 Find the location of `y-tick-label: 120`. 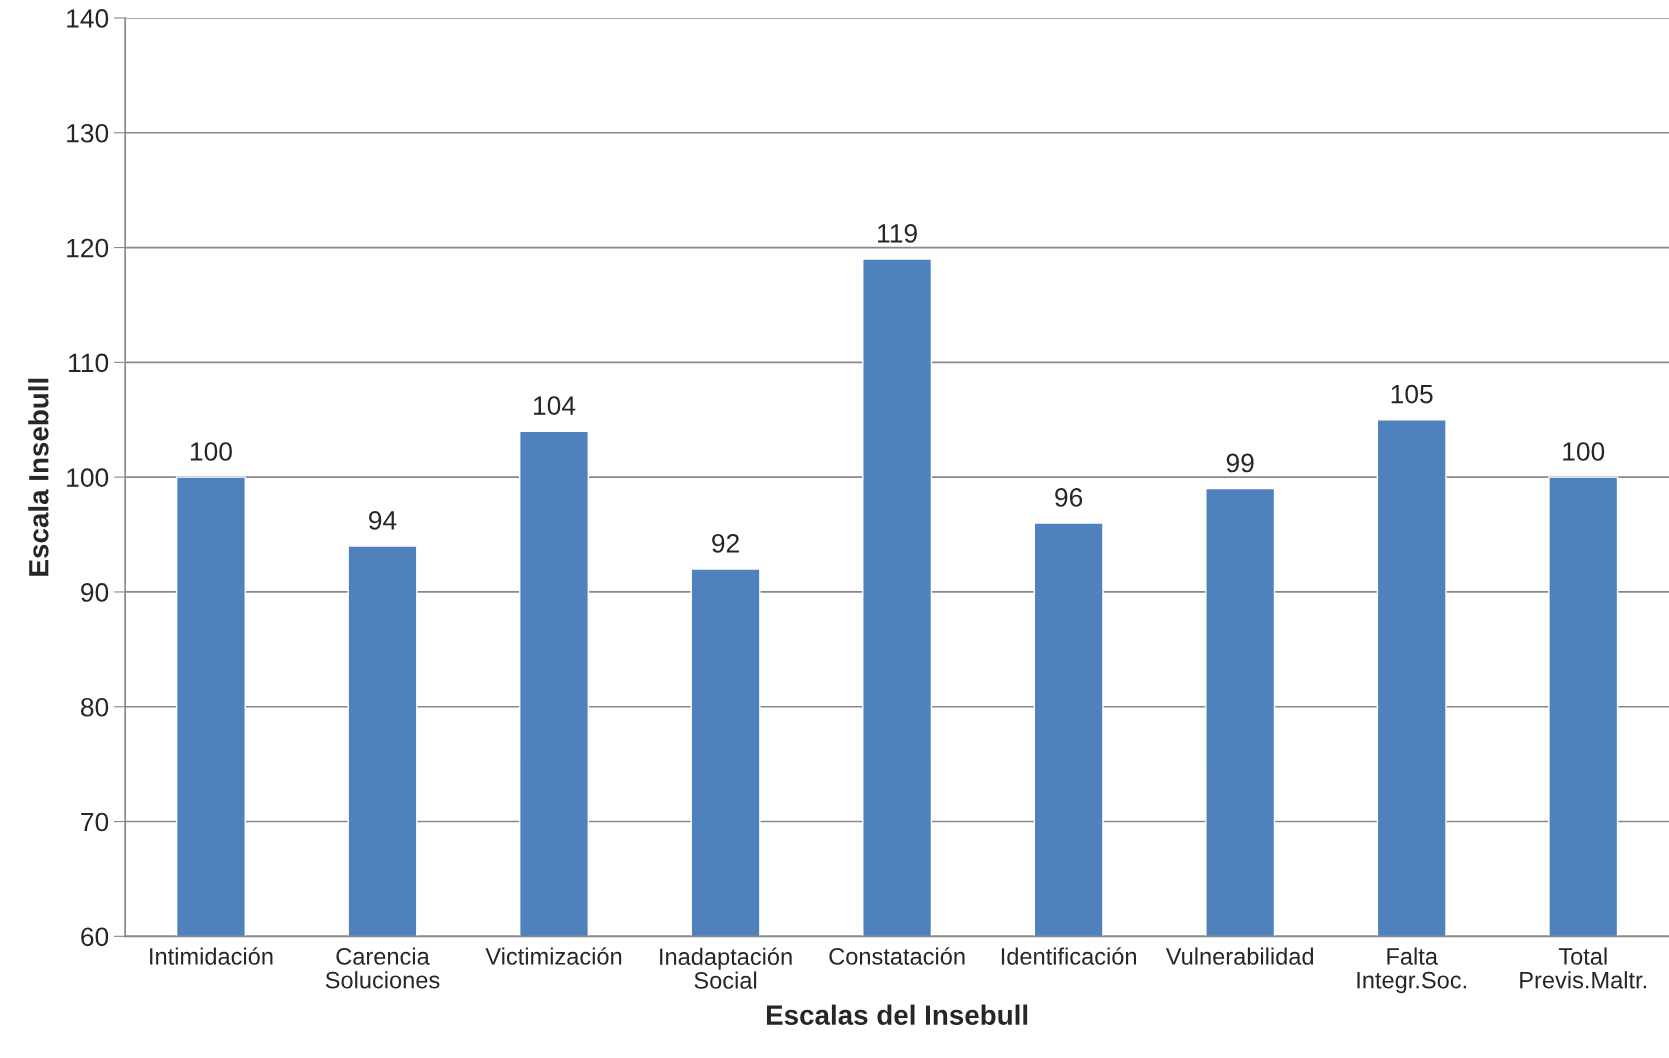

y-tick-label: 120 is located at coordinates (88, 248).